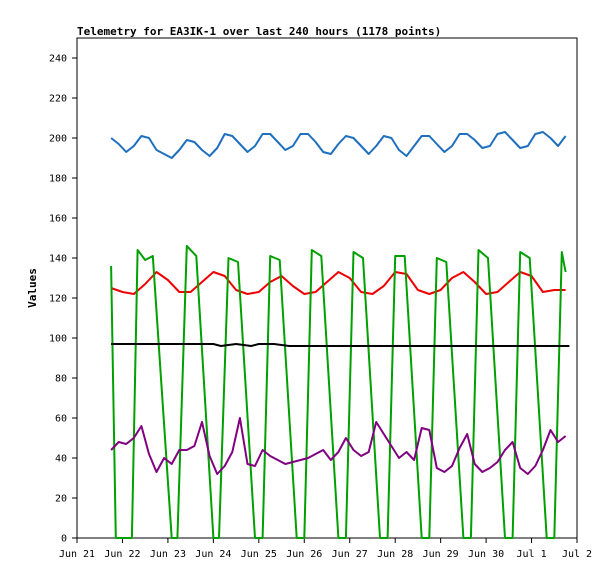  Describe the element at coordinates (58, 99) in the screenshot. I see `y-tick-label: 220` at that location.